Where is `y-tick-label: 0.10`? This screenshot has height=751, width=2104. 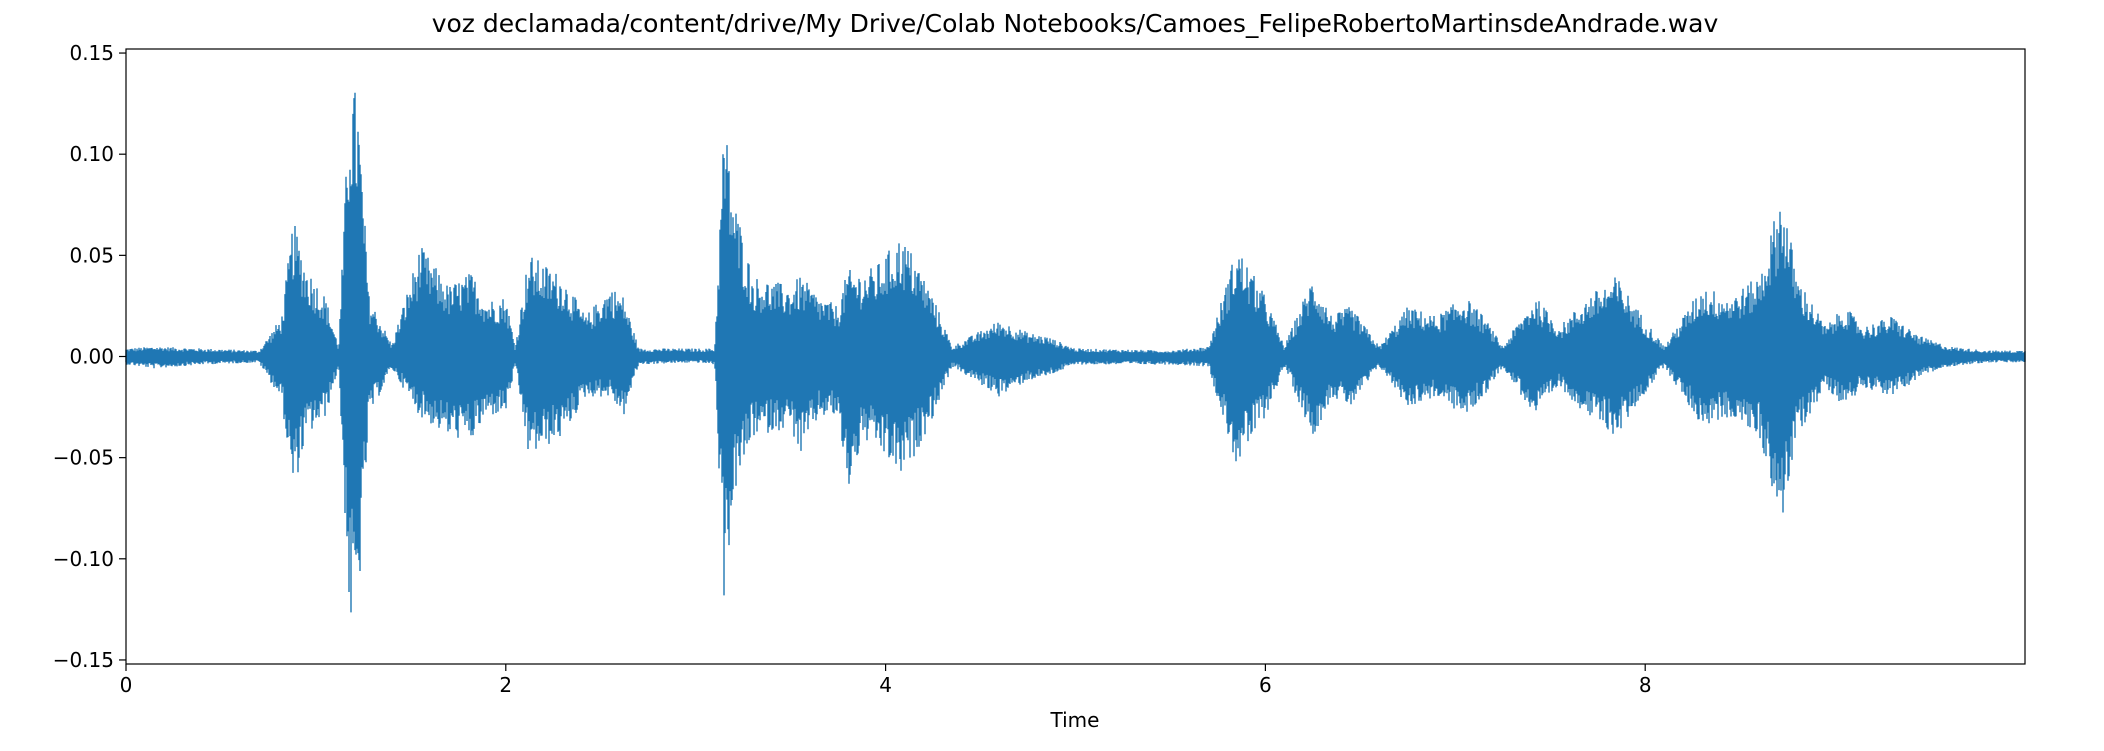
y-tick-label: 0.10 is located at coordinates (91, 154).